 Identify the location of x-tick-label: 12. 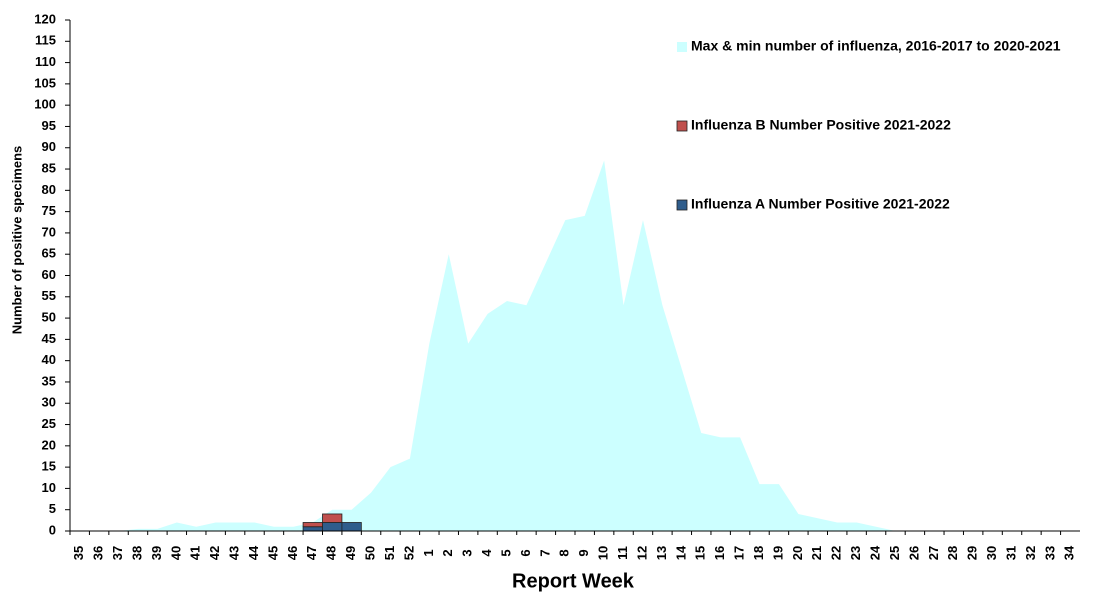
(641, 553).